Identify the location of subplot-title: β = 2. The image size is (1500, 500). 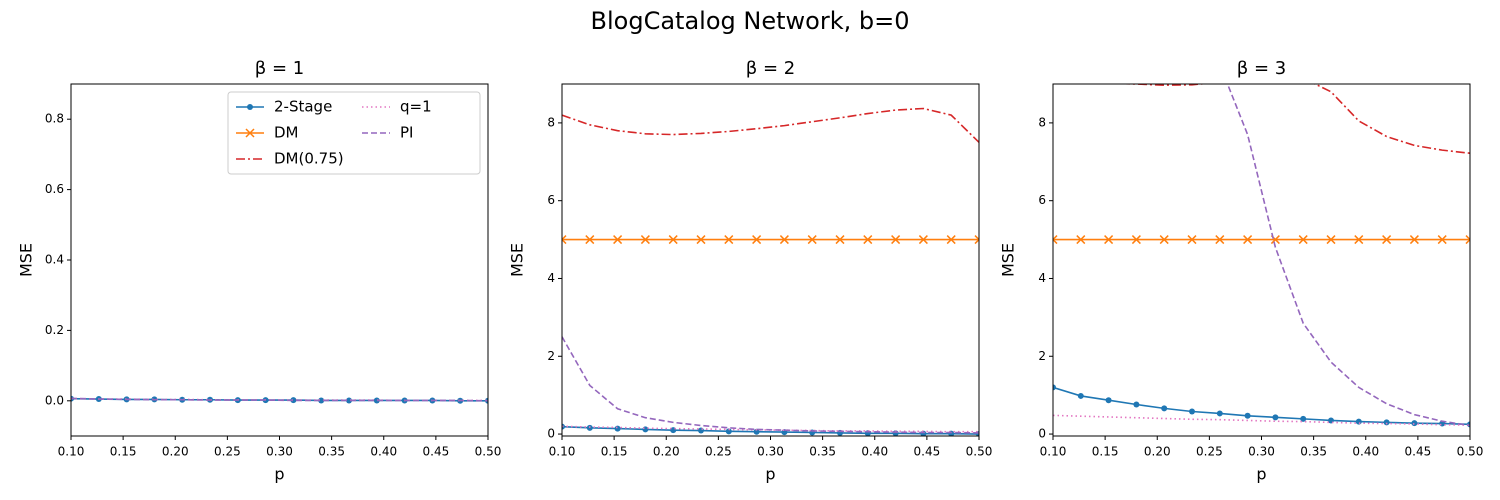
(770, 68).